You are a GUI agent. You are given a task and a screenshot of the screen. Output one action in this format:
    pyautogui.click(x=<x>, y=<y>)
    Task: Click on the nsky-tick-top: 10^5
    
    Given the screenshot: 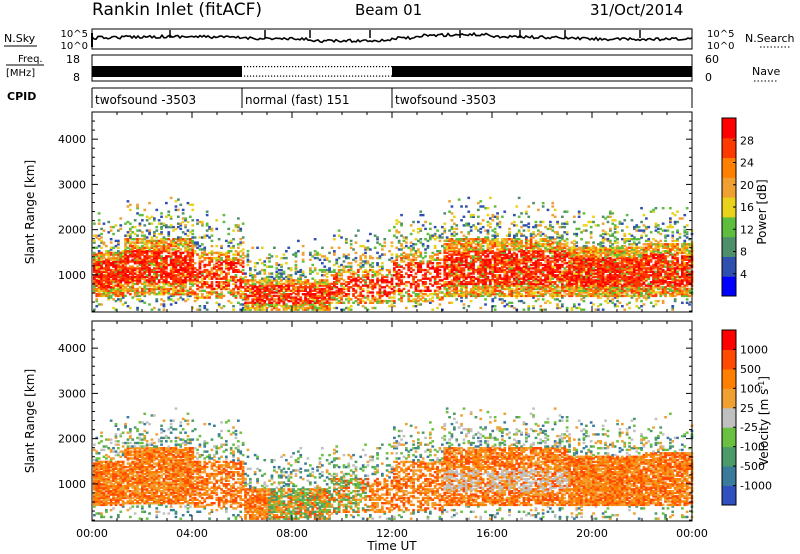 What is the action you would take?
    pyautogui.click(x=74, y=34)
    